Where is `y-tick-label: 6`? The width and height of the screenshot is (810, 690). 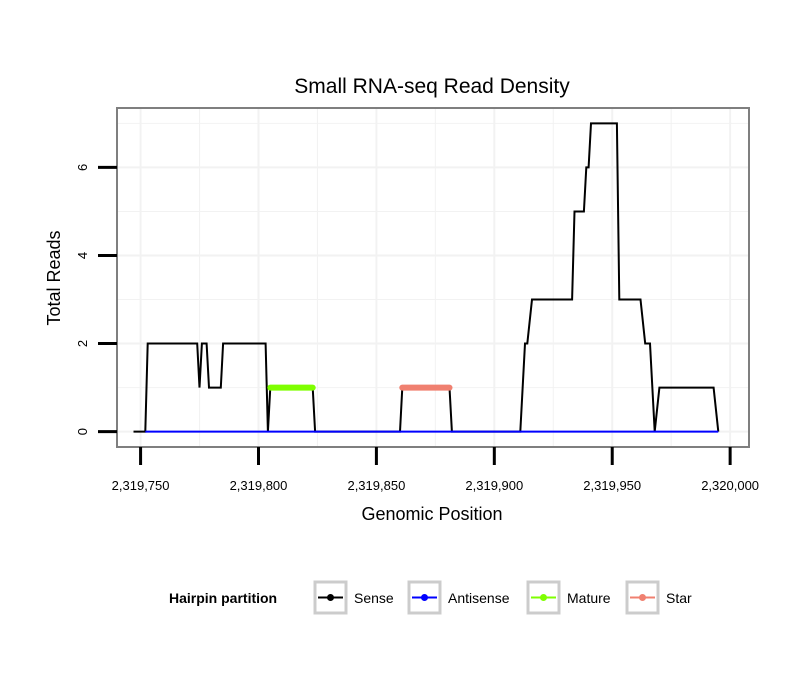 y-tick-label: 6 is located at coordinates (82, 167).